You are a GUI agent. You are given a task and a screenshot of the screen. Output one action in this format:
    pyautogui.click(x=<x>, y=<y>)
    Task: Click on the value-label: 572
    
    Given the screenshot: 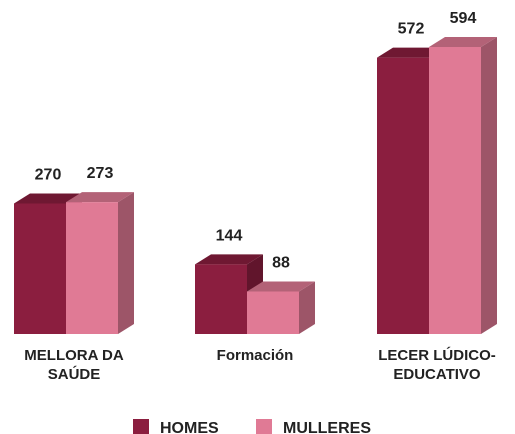 What is the action you would take?
    pyautogui.click(x=411, y=29)
    